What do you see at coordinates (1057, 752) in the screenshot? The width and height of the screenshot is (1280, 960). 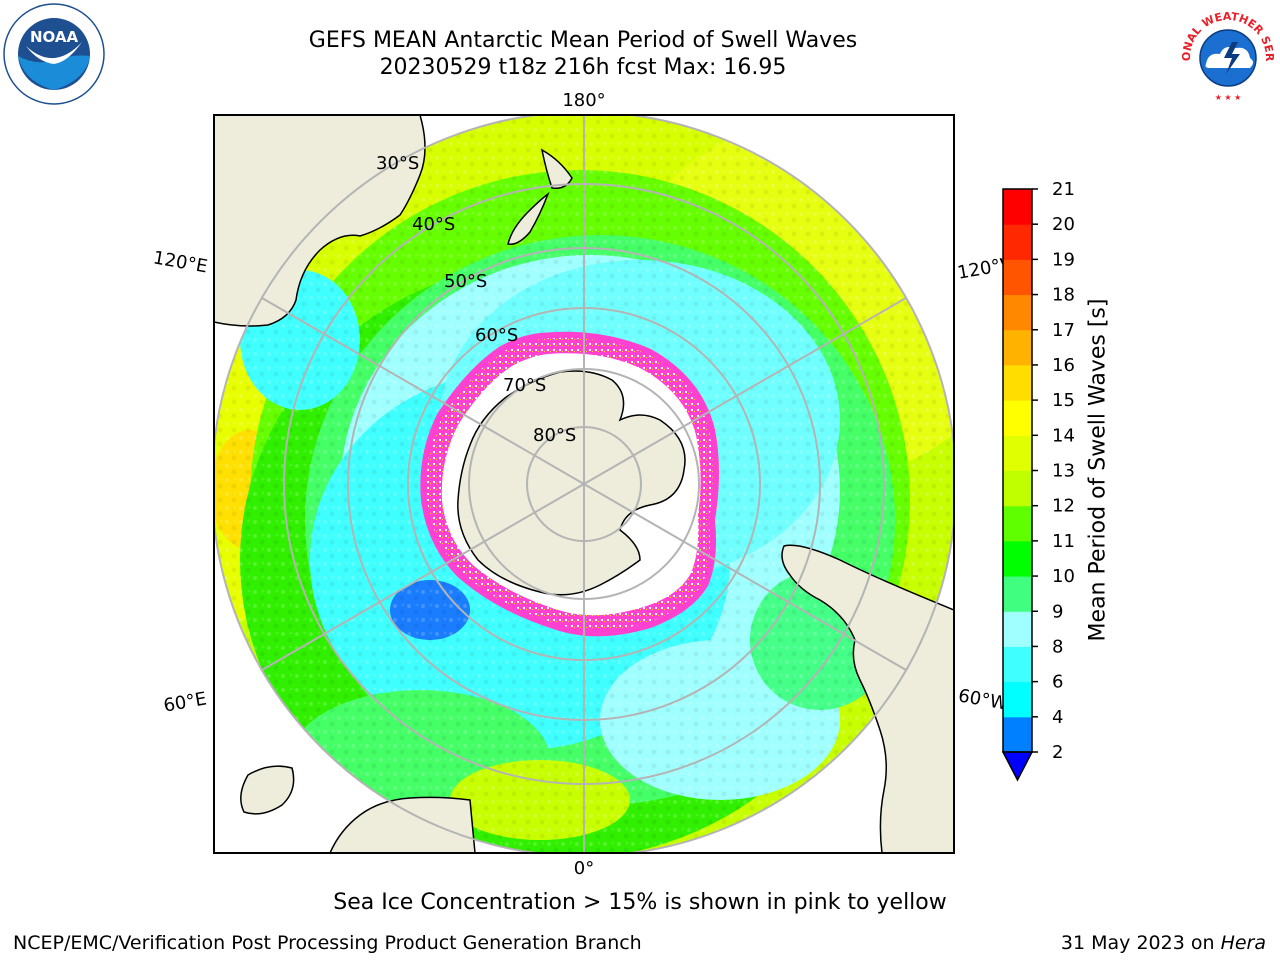 I see `colorbar-tick-label: 2` at bounding box center [1057, 752].